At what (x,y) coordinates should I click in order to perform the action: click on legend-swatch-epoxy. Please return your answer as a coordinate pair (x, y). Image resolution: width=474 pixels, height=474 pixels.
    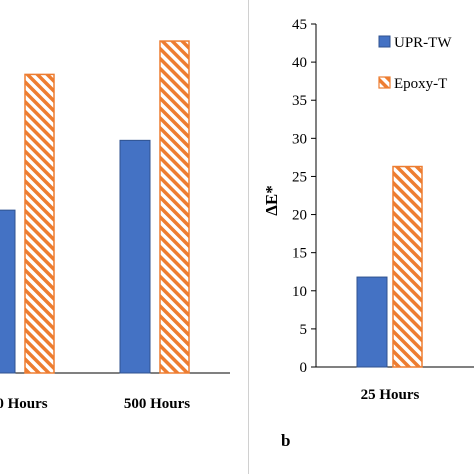
    Looking at the image, I should click on (384, 82).